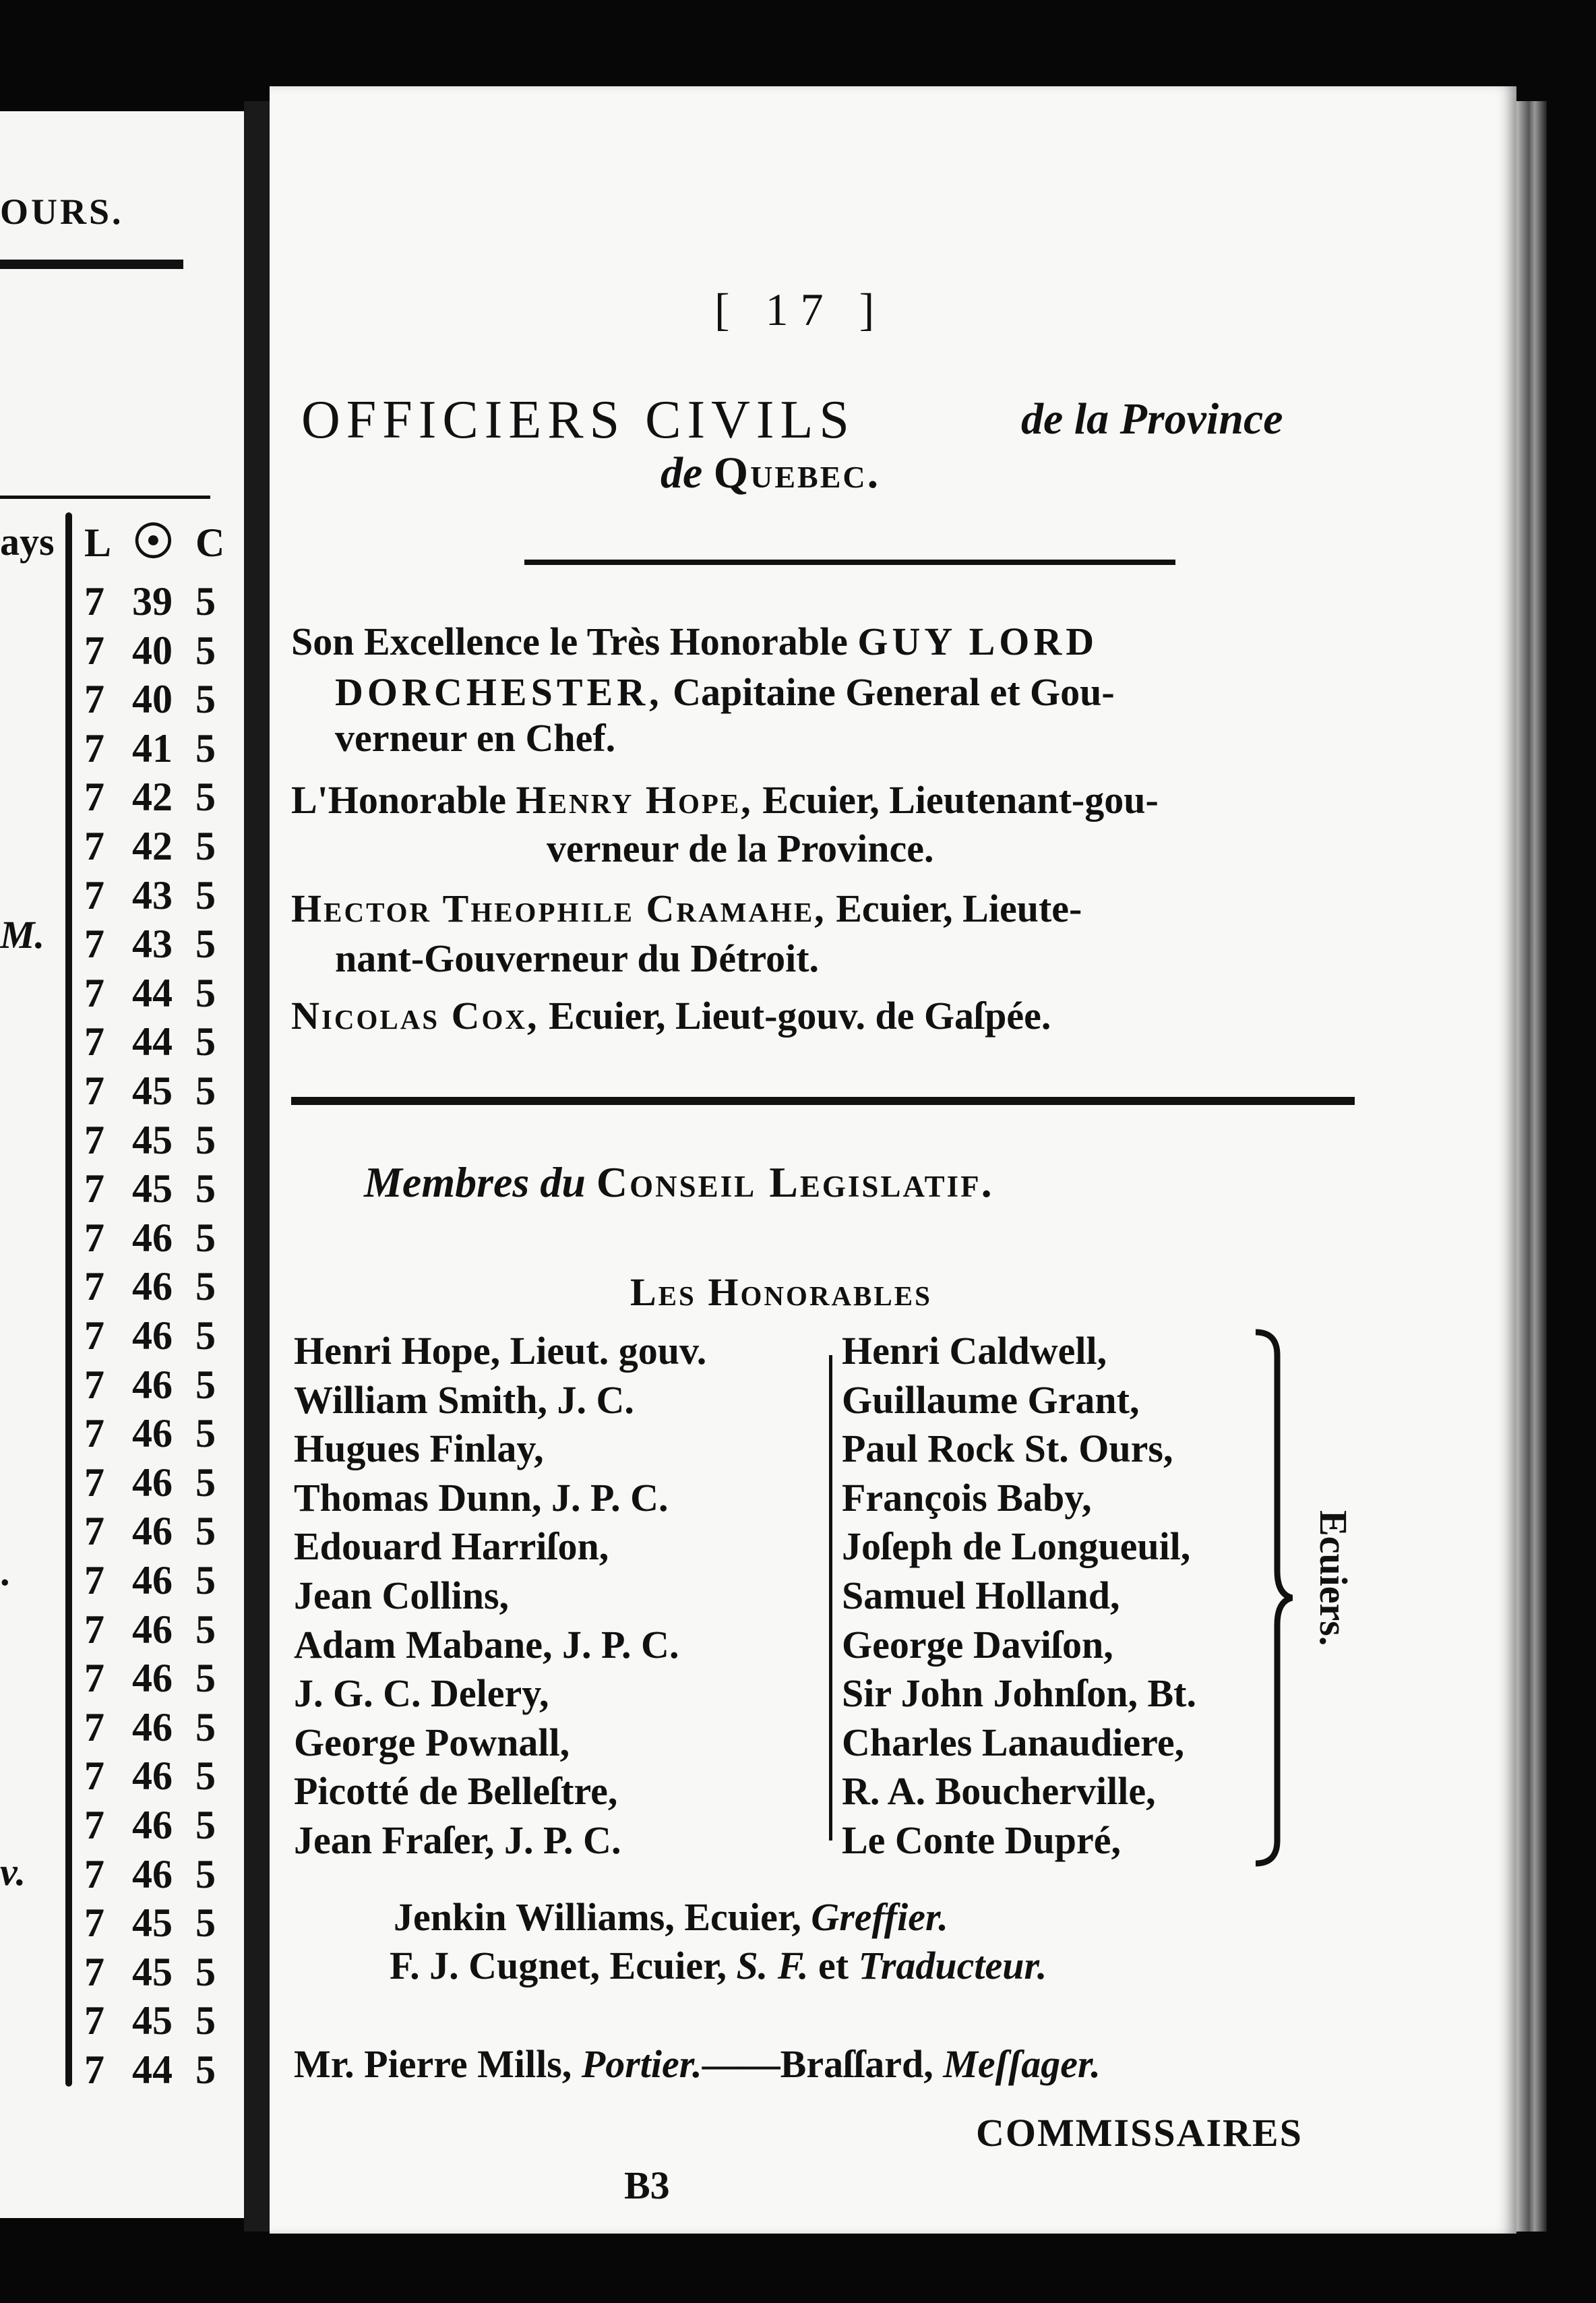 This screenshot has width=1596, height=2303. What do you see at coordinates (5, 1572) in the screenshot?
I see `side-fragment: .` at bounding box center [5, 1572].